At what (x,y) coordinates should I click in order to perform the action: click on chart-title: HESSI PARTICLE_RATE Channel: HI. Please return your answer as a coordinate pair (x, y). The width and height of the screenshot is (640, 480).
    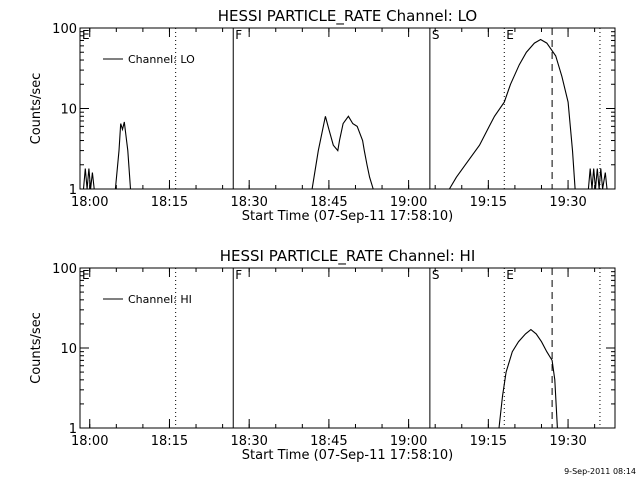
    Looking at the image, I should click on (348, 256).